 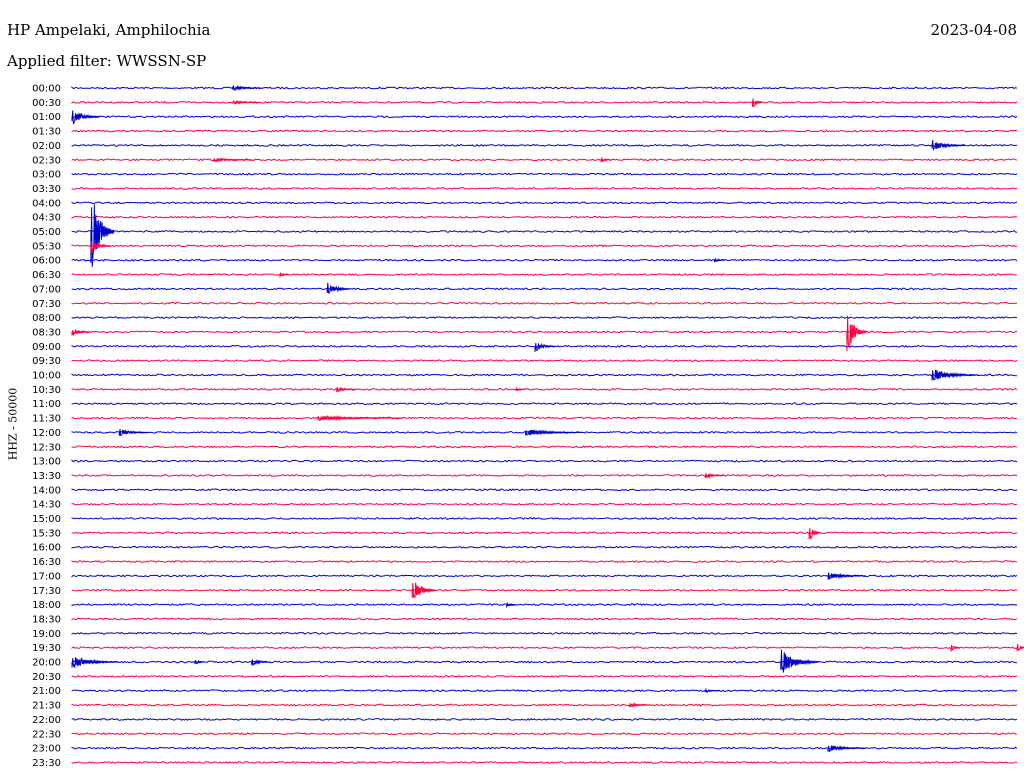 What do you see at coordinates (46, 261) in the screenshot?
I see `row-time-label: 06:00` at bounding box center [46, 261].